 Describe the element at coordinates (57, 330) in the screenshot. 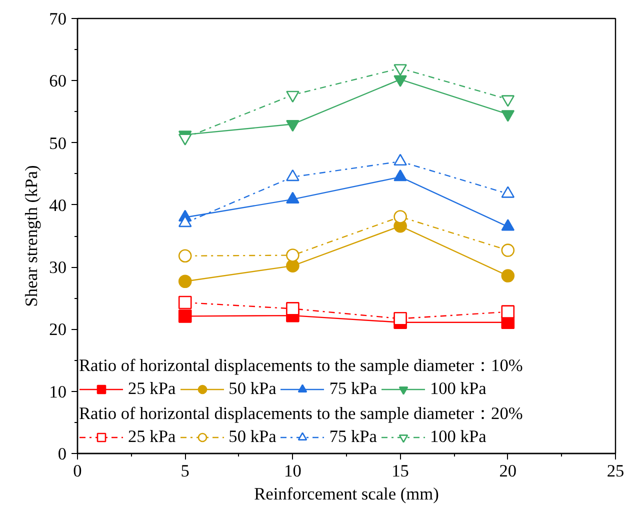

I see `y-tick-label: 20` at that location.